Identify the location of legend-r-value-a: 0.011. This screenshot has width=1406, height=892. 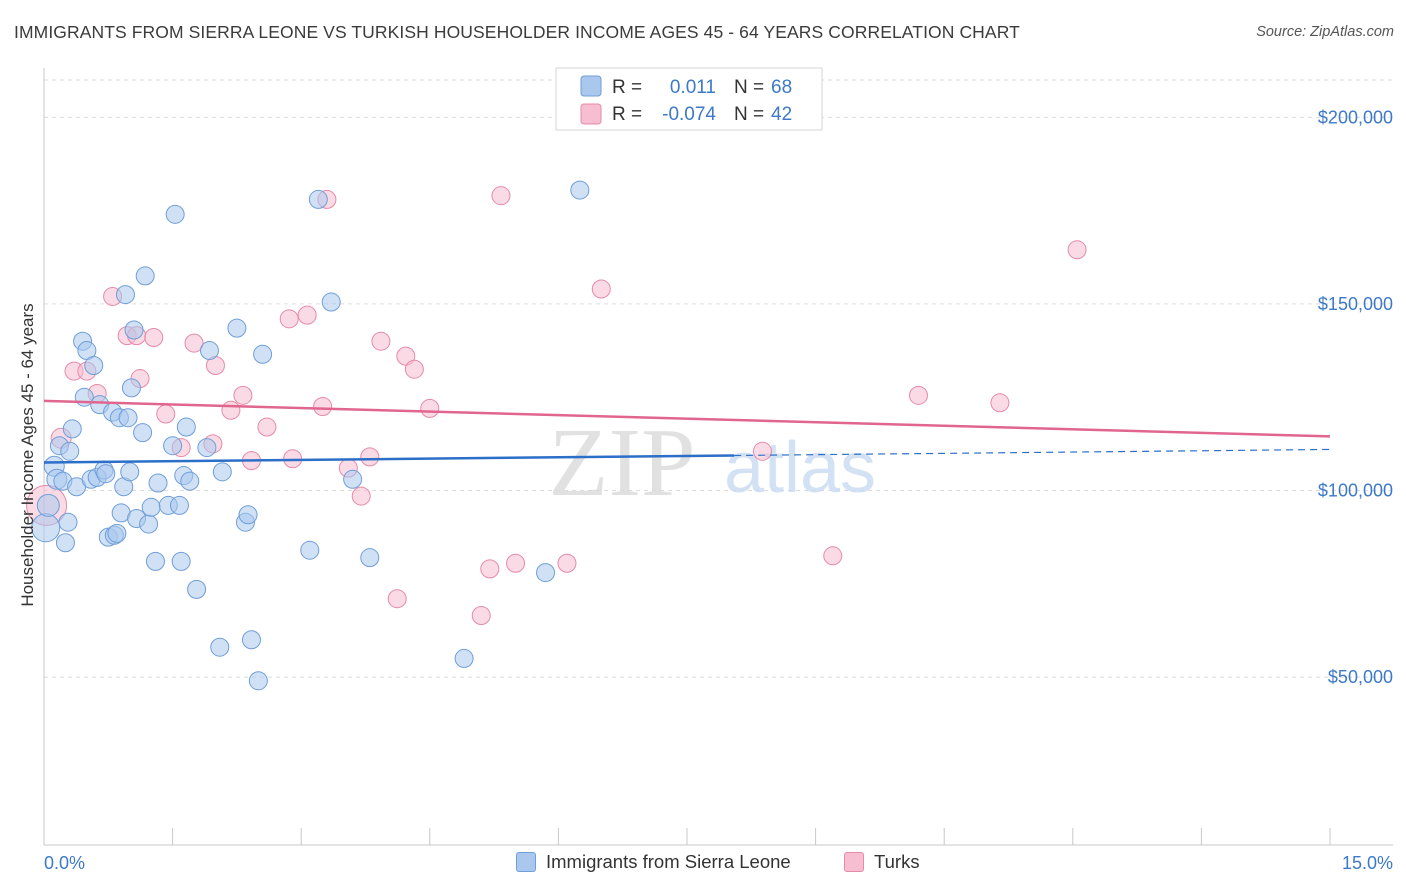
(693, 87).